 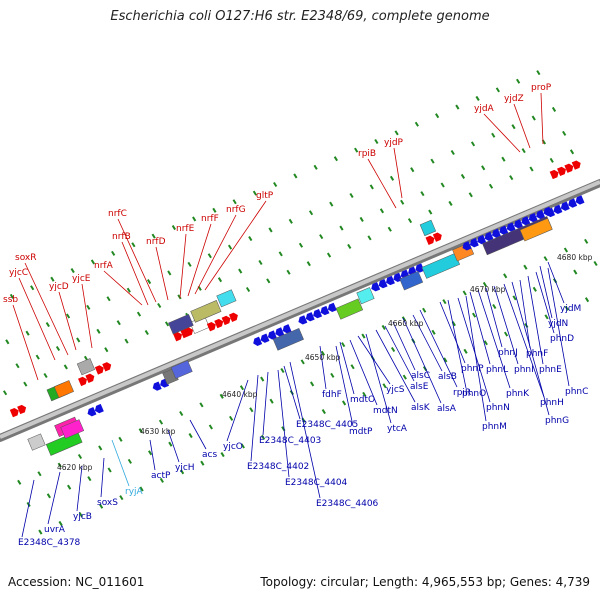 What do you see at coordinates (290, 441) in the screenshot?
I see `gene-label-reverse: E2348C_4403` at bounding box center [290, 441].